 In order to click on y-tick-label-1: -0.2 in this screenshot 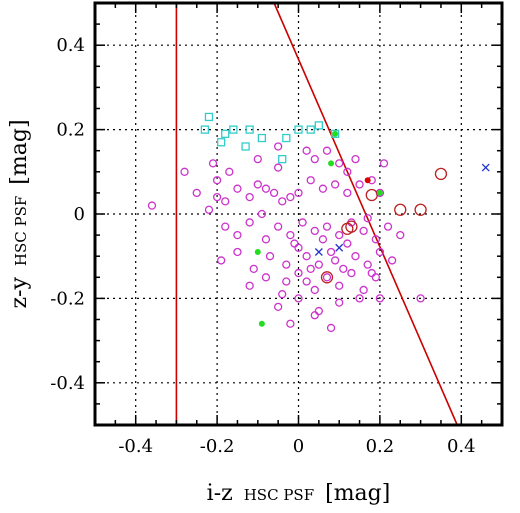, I will do `click(67, 298)`.